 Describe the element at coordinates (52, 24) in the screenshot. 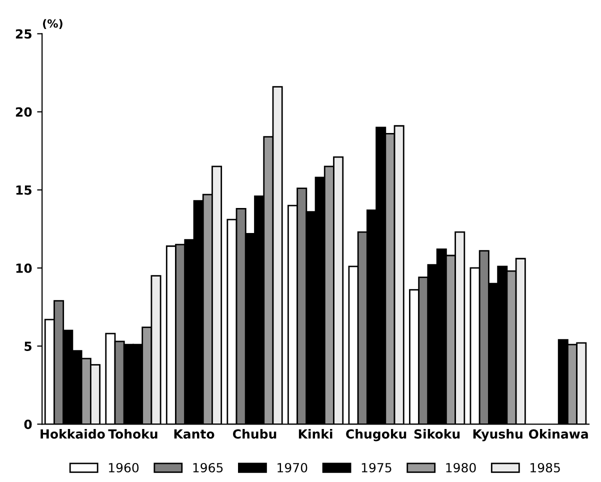

I see `y-axis-title: (%)` at that location.